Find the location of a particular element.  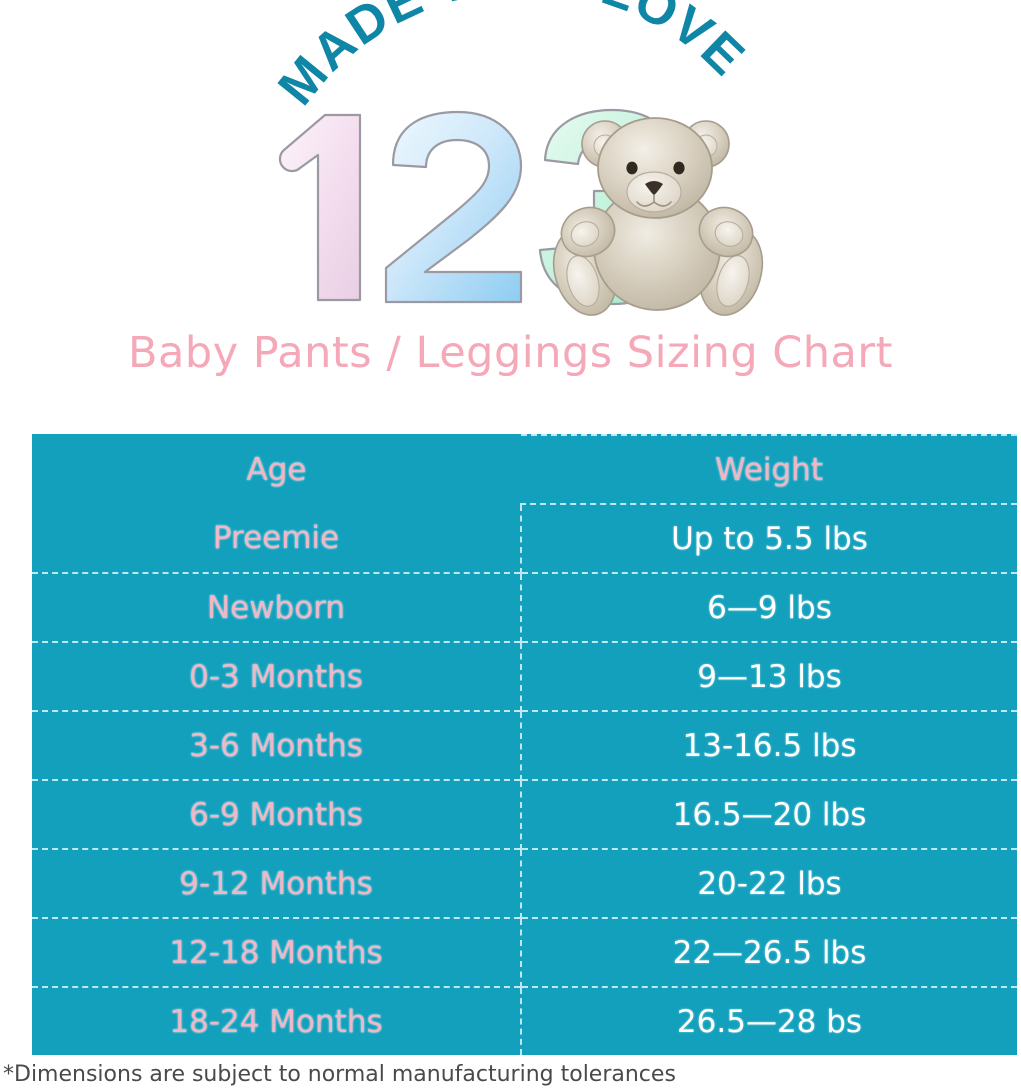

cell-weight: 13-16.5 lbs is located at coordinates (768, 745).